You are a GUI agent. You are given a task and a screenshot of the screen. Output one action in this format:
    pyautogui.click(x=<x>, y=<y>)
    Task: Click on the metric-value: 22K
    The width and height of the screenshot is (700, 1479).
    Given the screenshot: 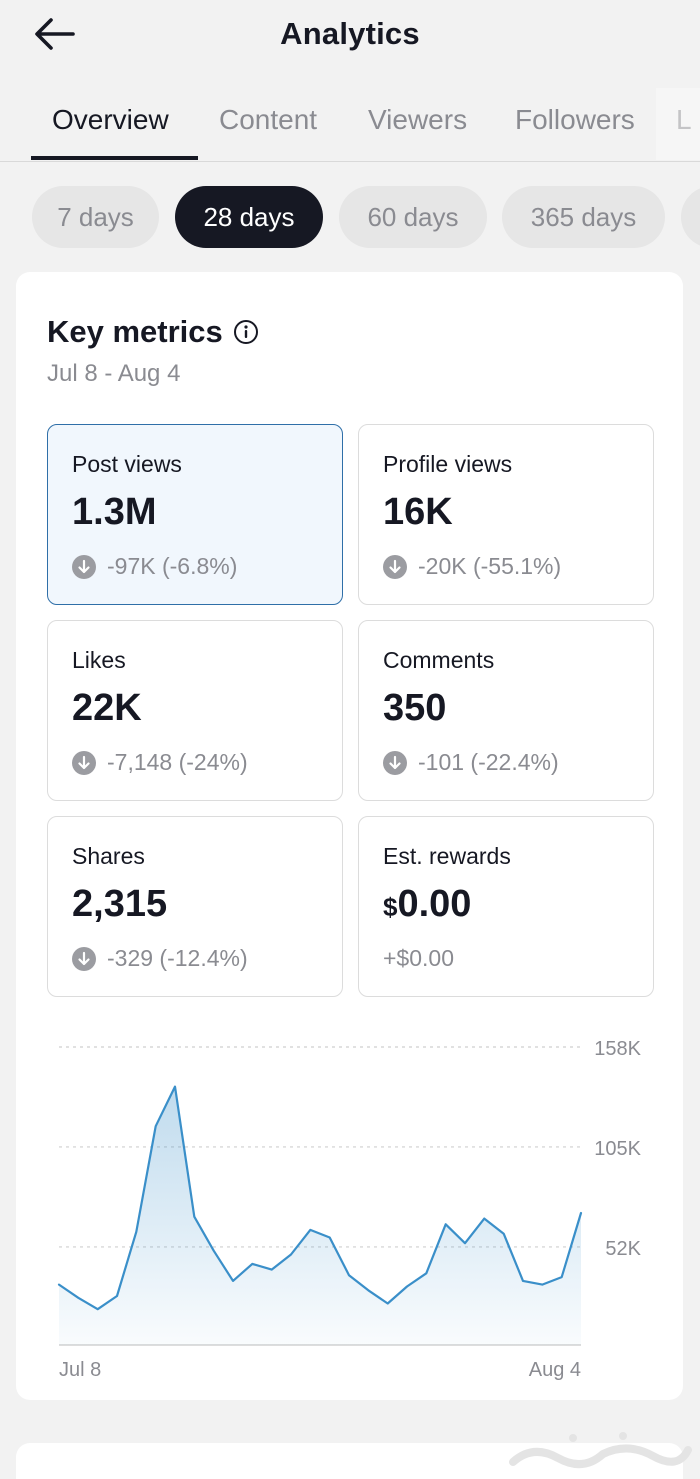 What is the action you would take?
    pyautogui.click(x=107, y=708)
    